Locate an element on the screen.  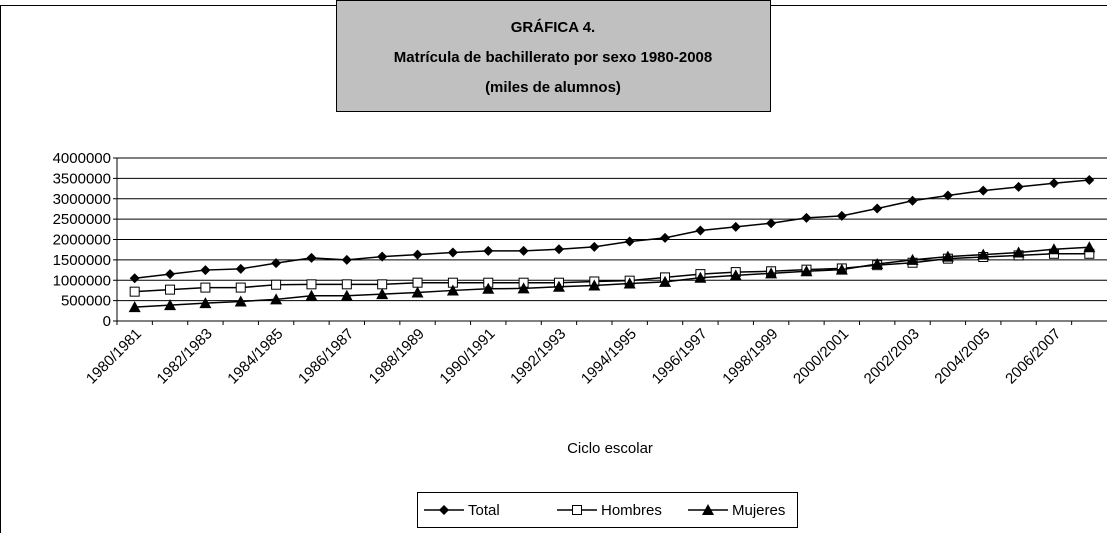
x-axis-title: Ciclo escolar is located at coordinates (610, 448).